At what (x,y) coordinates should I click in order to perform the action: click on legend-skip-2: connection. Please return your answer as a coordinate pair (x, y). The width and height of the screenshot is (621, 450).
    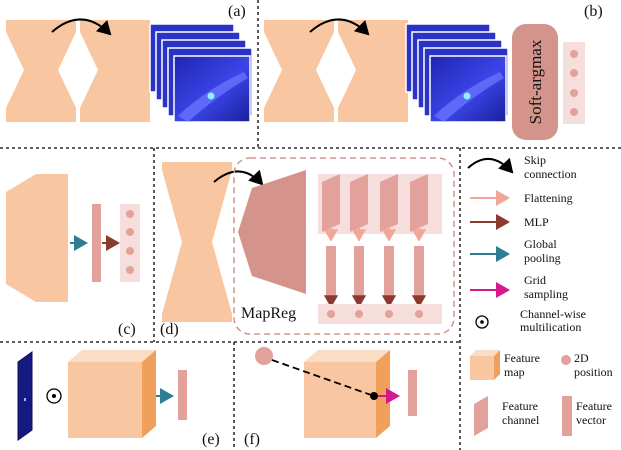
    Looking at the image, I should click on (550, 174).